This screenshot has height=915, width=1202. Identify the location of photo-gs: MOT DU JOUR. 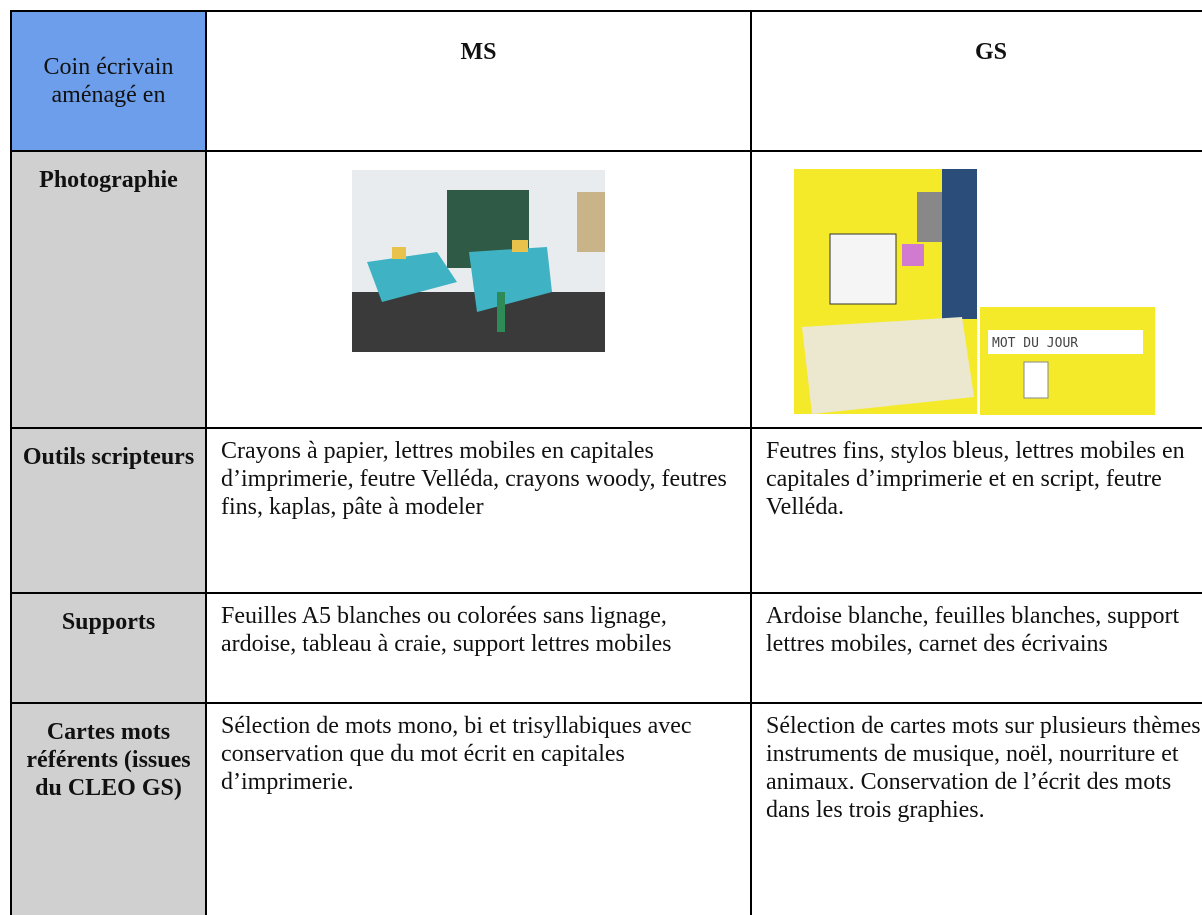
(974, 292).